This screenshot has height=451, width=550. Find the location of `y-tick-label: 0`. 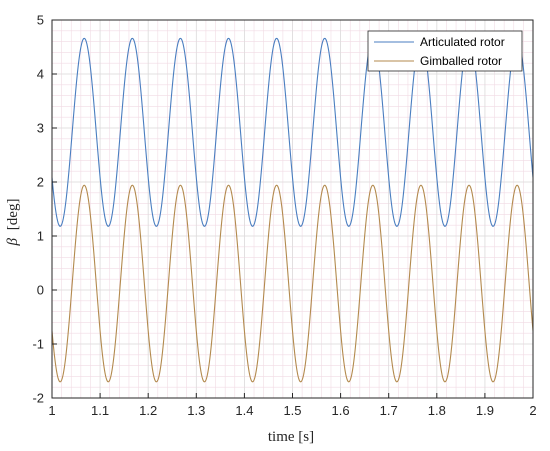

y-tick-label: 0 is located at coordinates (40, 290).